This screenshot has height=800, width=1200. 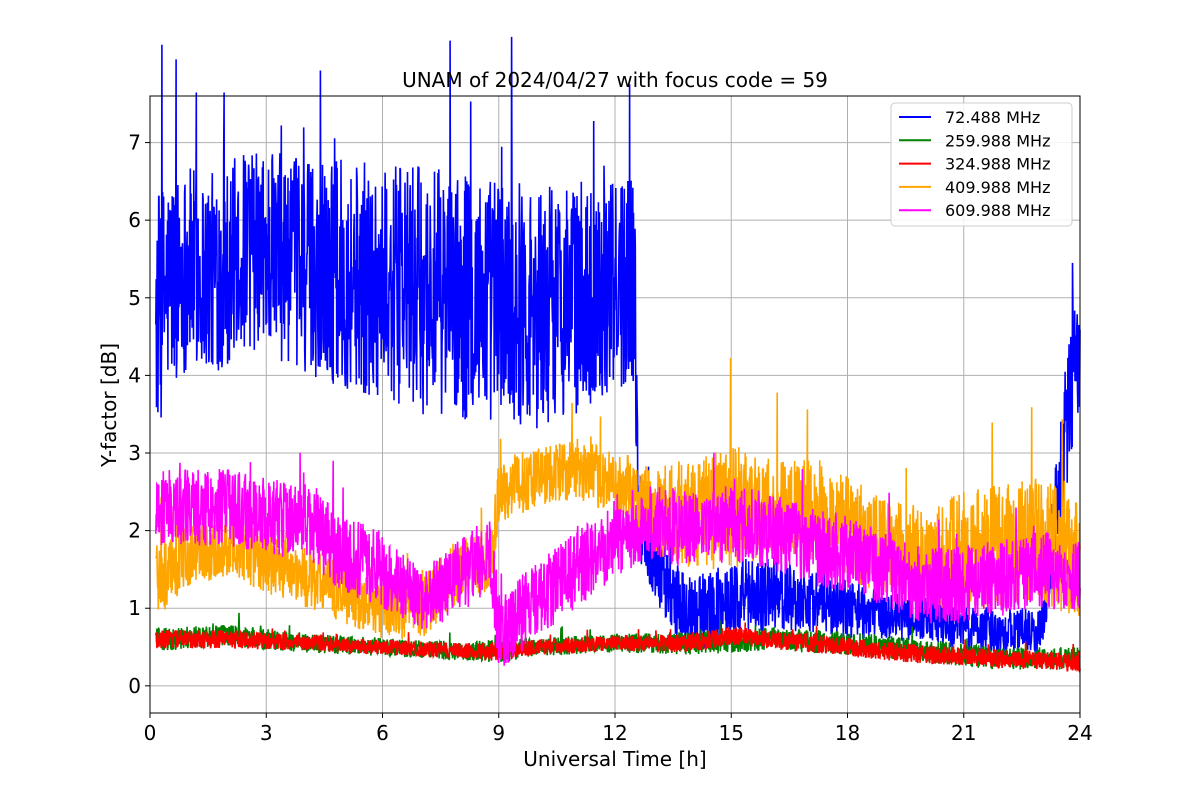 What do you see at coordinates (997, 164) in the screenshot?
I see `legend-label: 324.988 MHz` at bounding box center [997, 164].